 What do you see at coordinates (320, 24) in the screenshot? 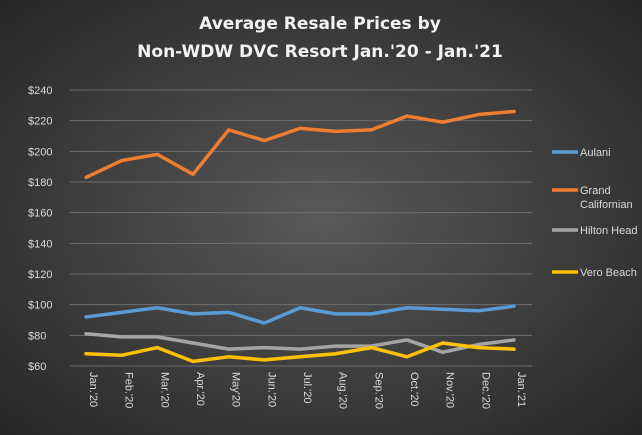
I see `chart-title-line-1: Average Resale Prices by` at bounding box center [320, 24].